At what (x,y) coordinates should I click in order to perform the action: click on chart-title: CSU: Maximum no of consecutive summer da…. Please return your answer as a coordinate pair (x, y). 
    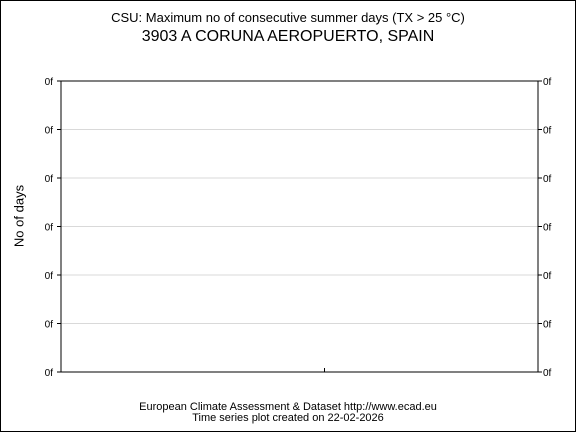
    Looking at the image, I should click on (288, 17).